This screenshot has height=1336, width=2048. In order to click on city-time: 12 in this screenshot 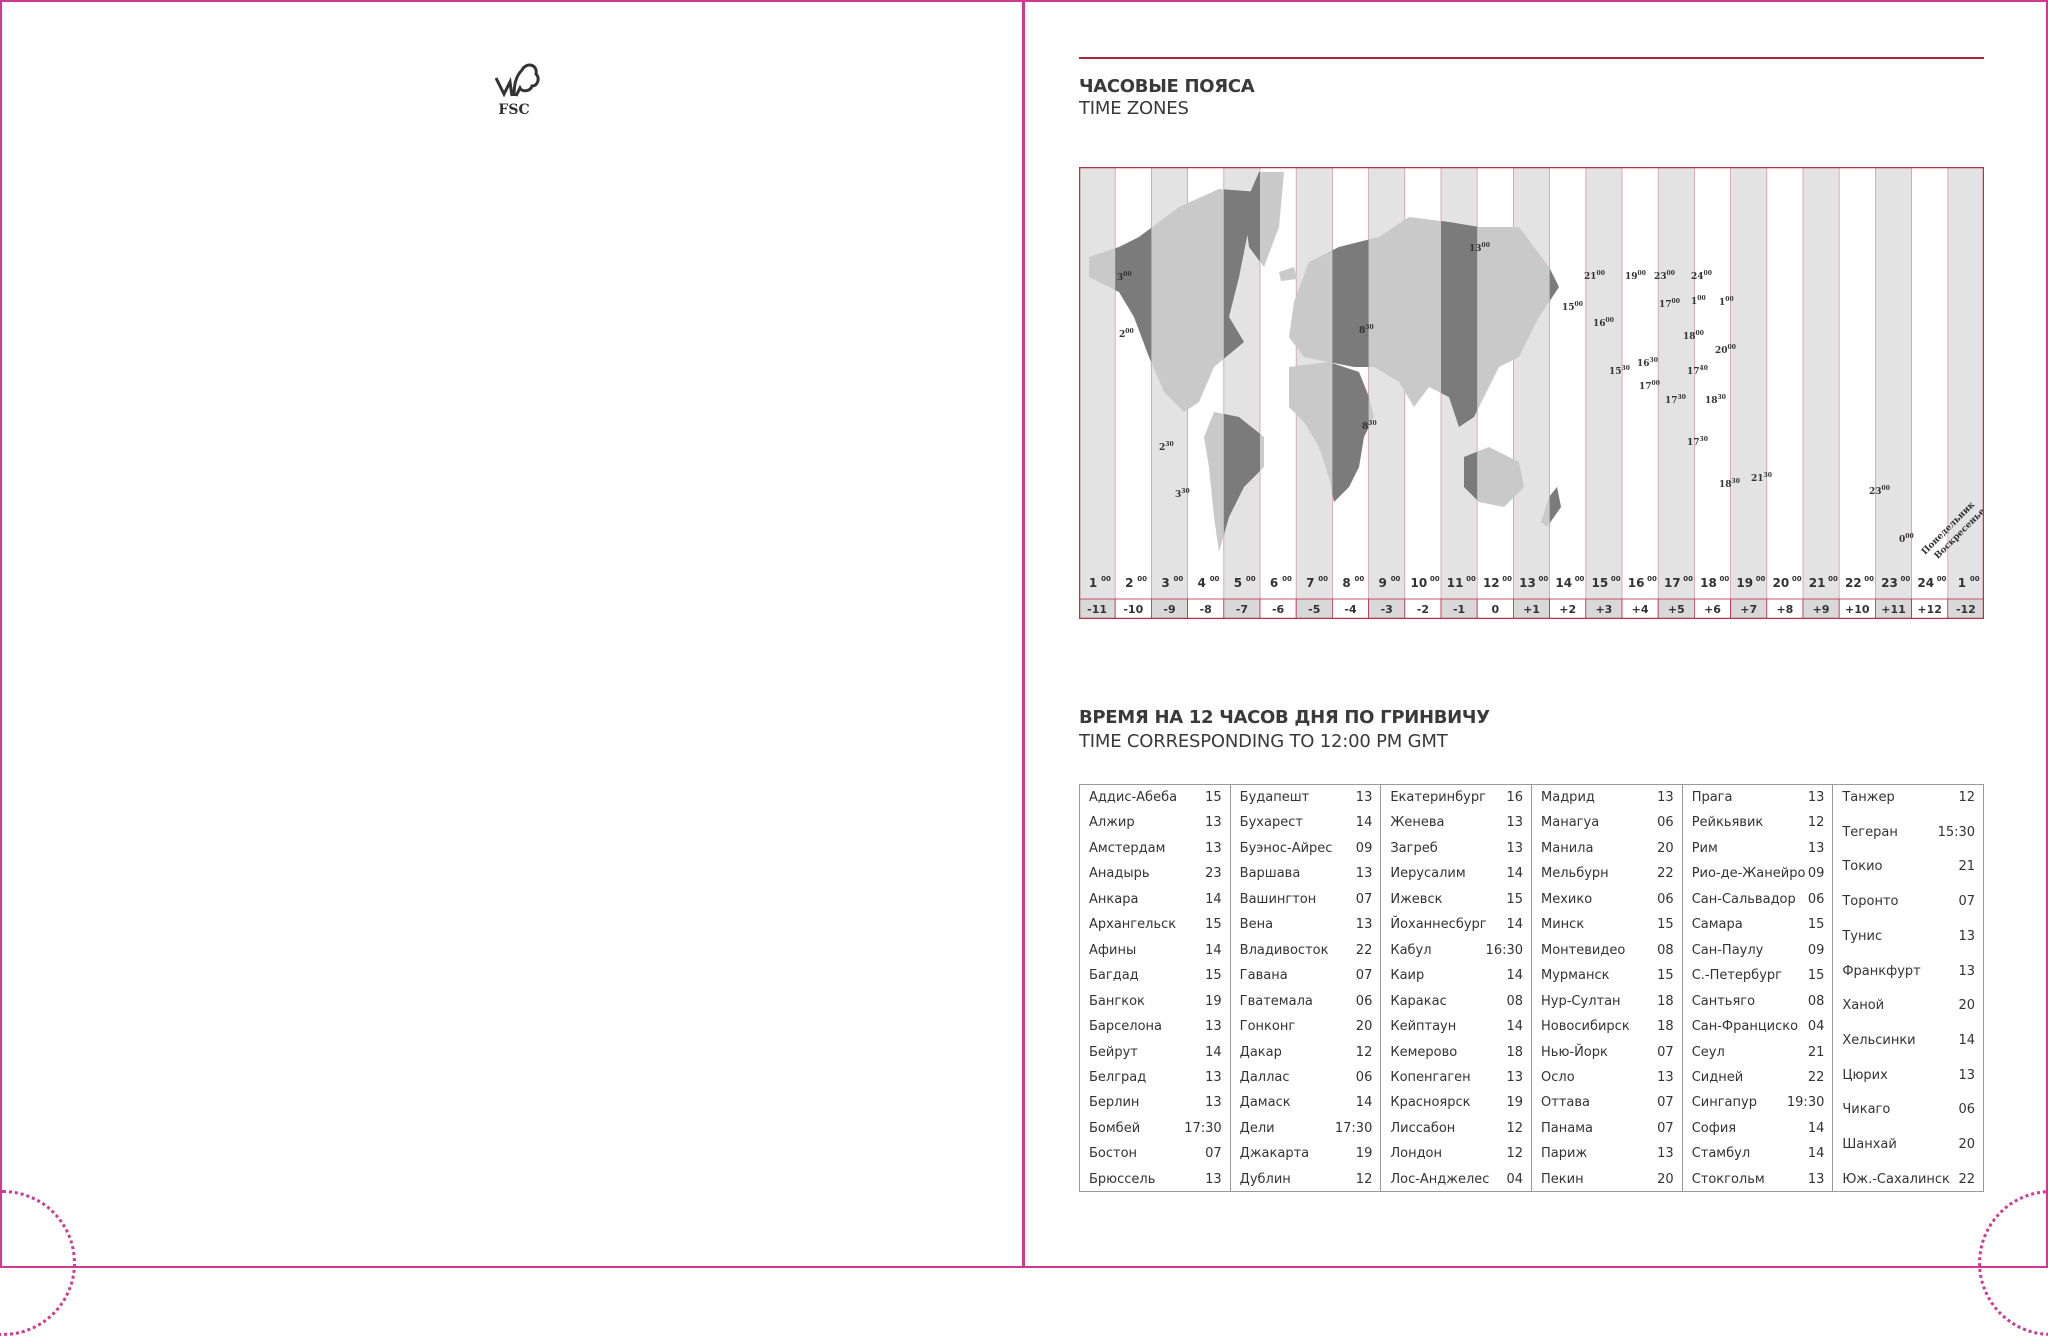, I will do `click(1515, 1154)`.